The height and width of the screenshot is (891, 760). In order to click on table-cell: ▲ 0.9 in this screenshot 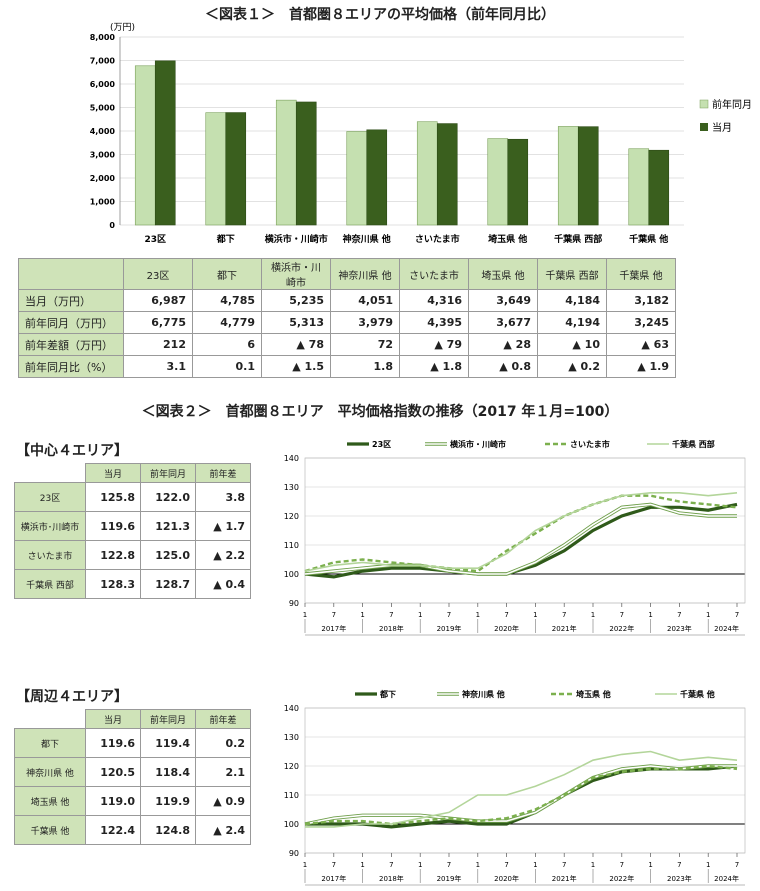, I will do `click(223, 801)`.